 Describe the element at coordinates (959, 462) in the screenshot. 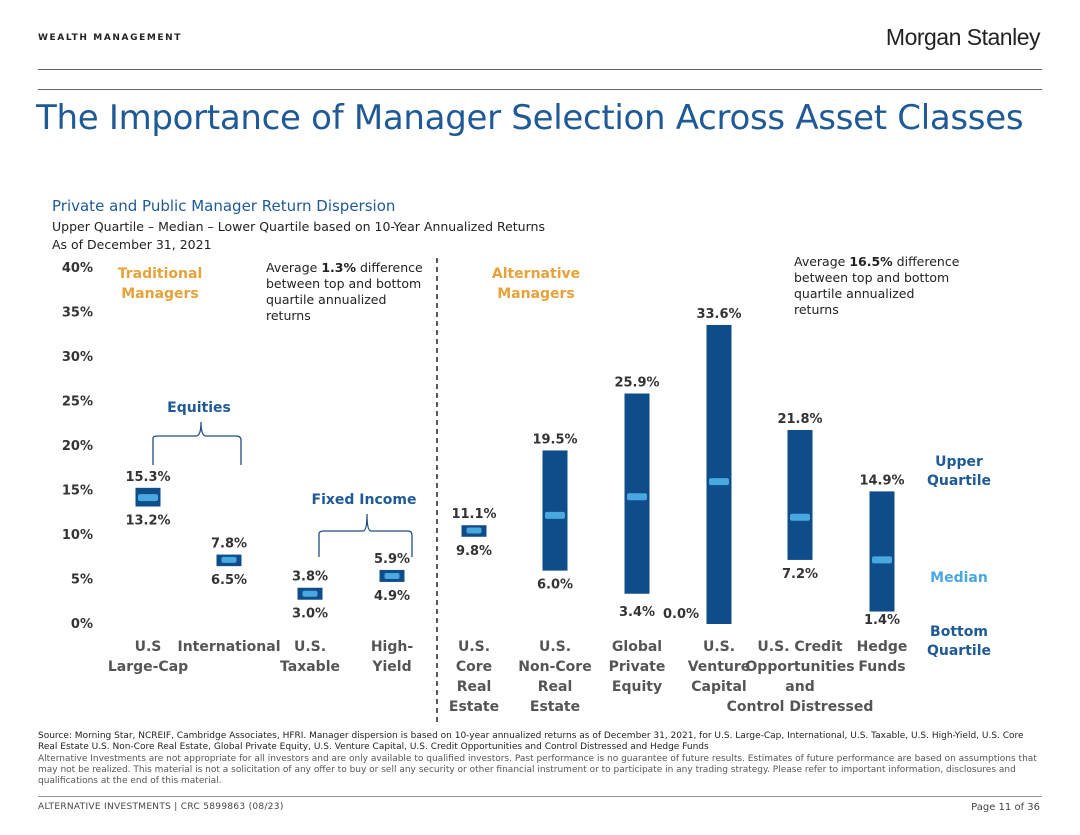

I see `legend-upper-quartile: Upper` at that location.